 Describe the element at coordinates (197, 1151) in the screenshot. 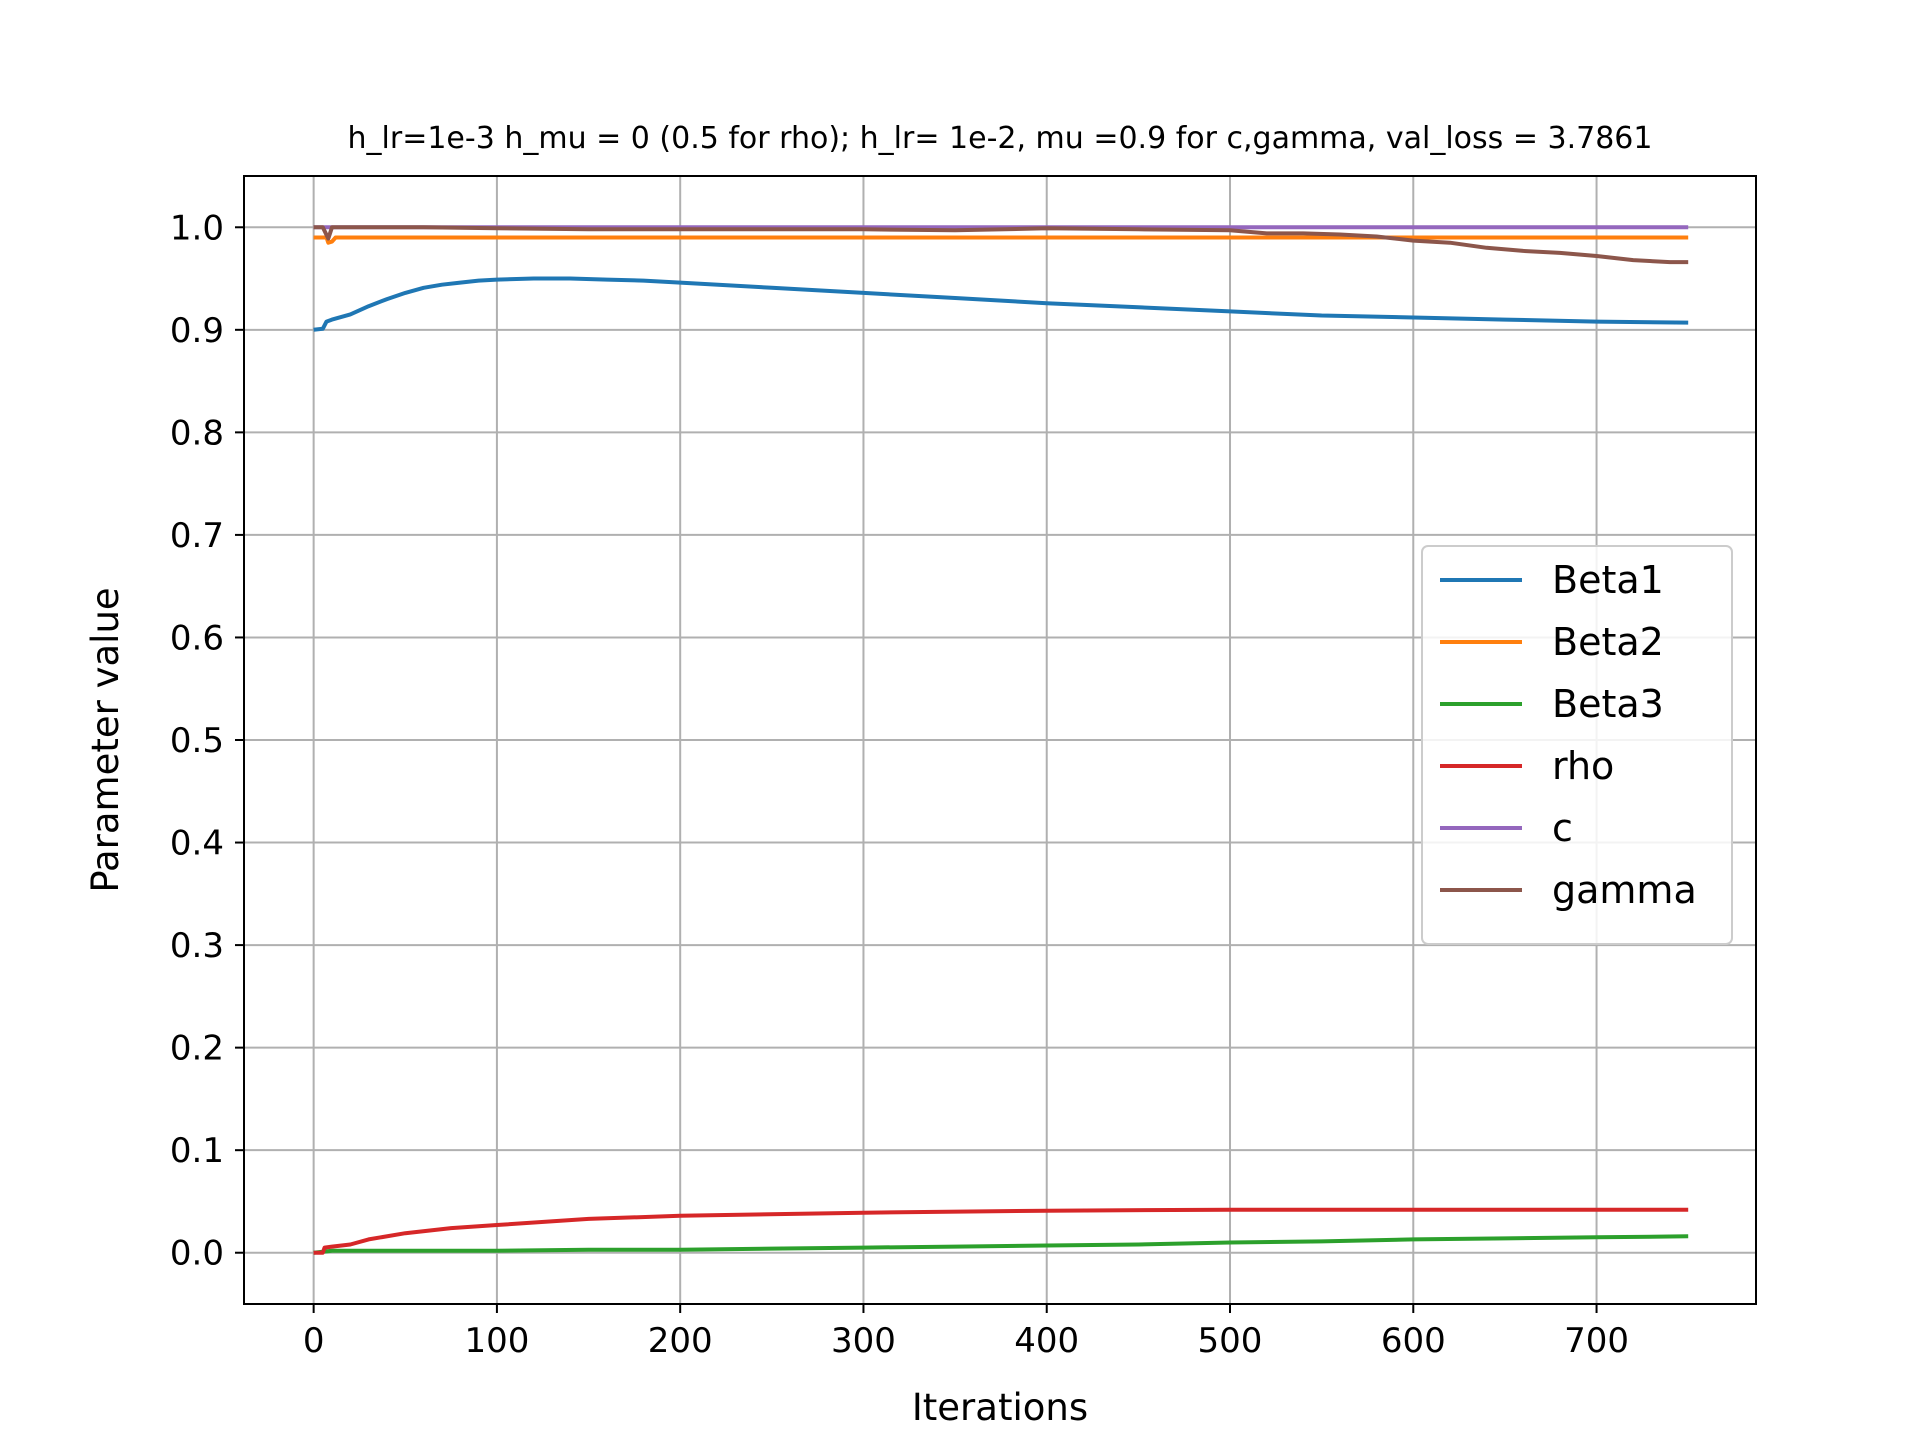

I see `y-tick-label: 0.1` at that location.